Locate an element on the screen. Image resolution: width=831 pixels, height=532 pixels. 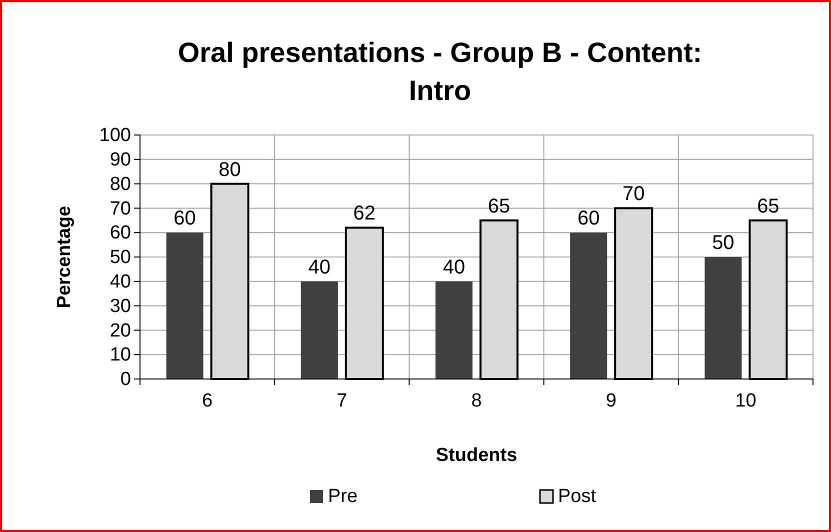
x-tick-label: 6 is located at coordinates (207, 401).